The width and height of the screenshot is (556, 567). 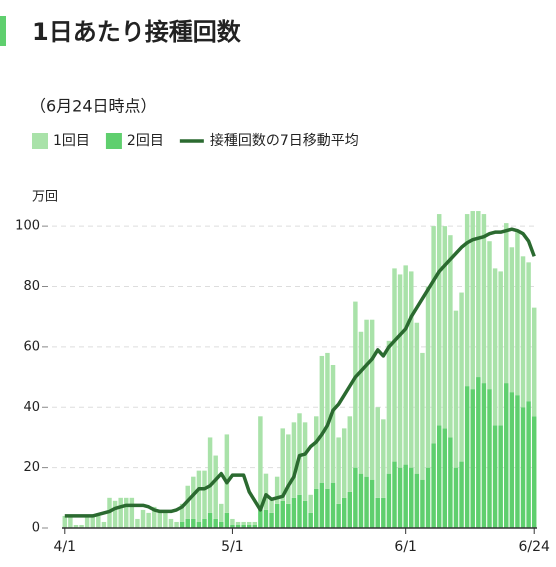 I want to click on legend-label: 接種回数の7日移動平均, so click(x=284, y=140).